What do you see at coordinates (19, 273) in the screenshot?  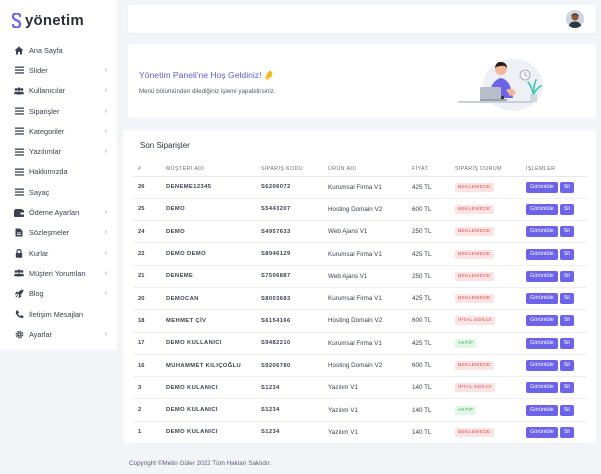 I see `users-icon` at bounding box center [19, 273].